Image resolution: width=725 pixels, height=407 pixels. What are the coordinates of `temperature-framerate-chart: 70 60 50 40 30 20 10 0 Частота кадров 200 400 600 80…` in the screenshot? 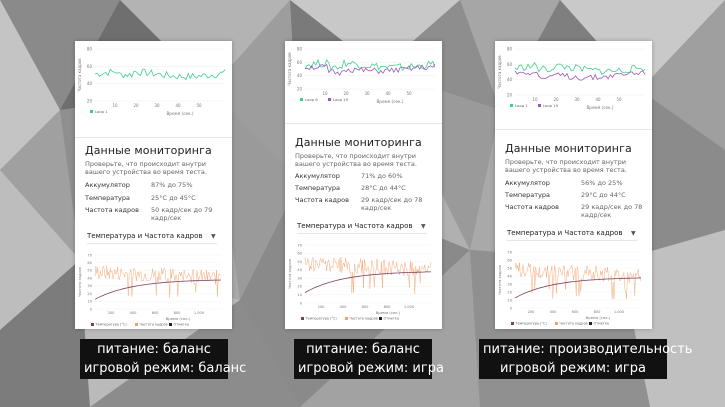 It's located at (570, 288).